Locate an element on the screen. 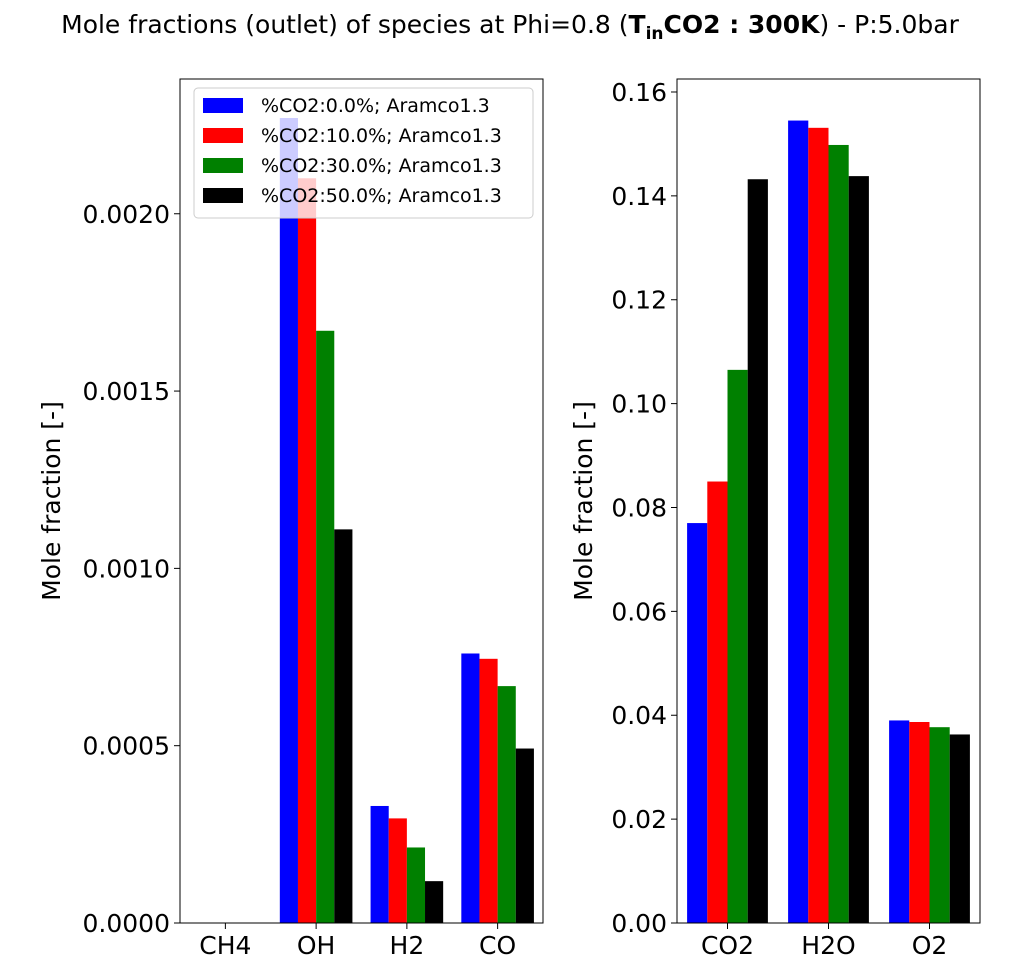  chart-title-bold-sub: in is located at coordinates (655, 34).